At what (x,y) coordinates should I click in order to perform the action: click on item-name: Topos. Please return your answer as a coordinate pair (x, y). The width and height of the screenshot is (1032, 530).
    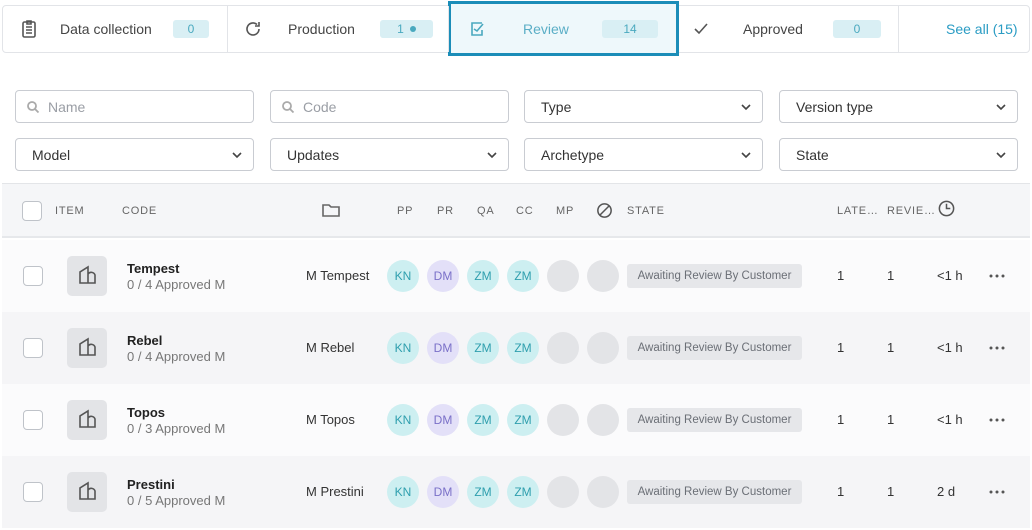
    Looking at the image, I should click on (146, 412).